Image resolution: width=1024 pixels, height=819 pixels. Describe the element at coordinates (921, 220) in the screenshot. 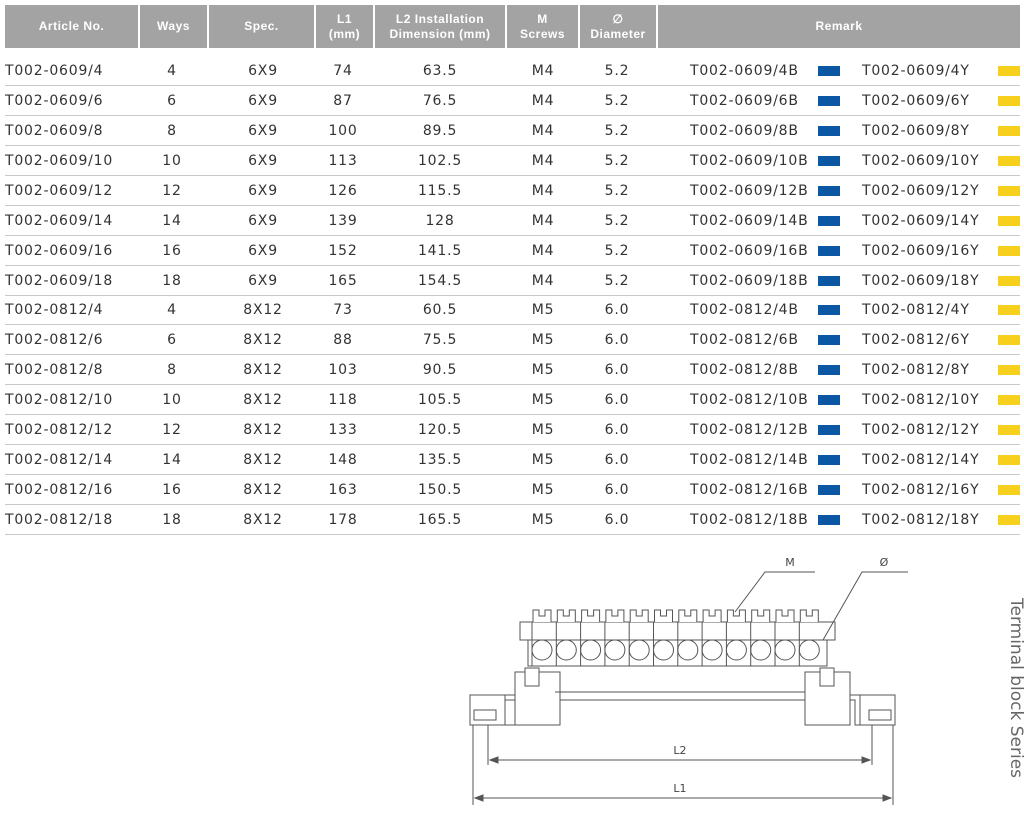

I see `table-cell: T002-0609/14Y` at that location.